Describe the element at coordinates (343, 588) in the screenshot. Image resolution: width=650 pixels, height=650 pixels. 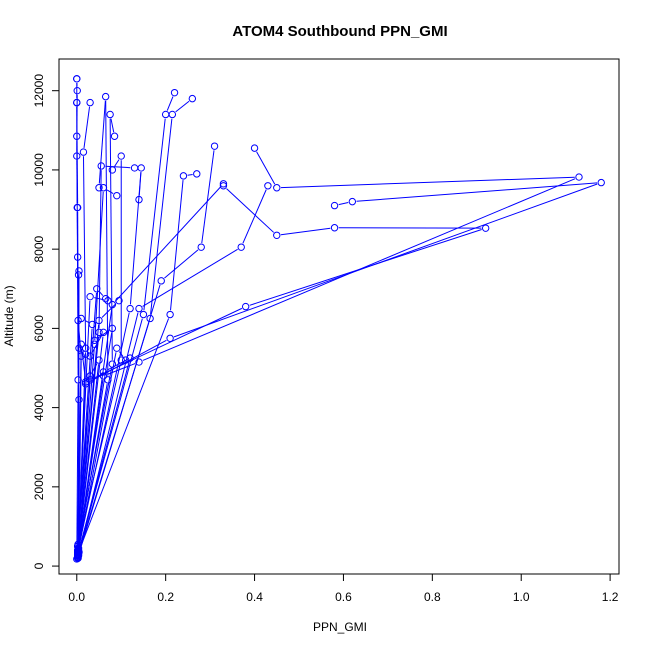
I see `x-axis: 0.0 0.2 0.4 0.6 0.8 1.0 1.2` at that location.